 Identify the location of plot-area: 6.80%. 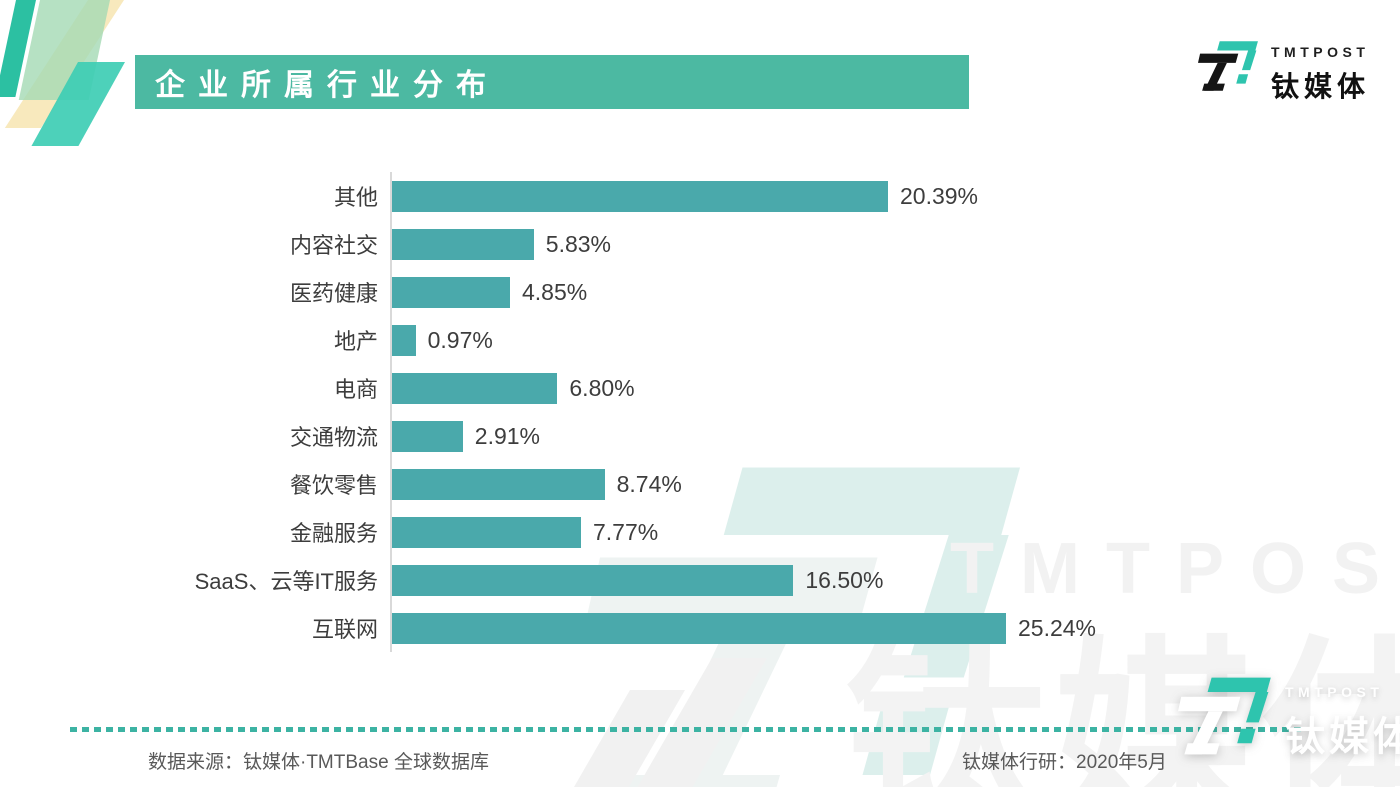
(845, 388).